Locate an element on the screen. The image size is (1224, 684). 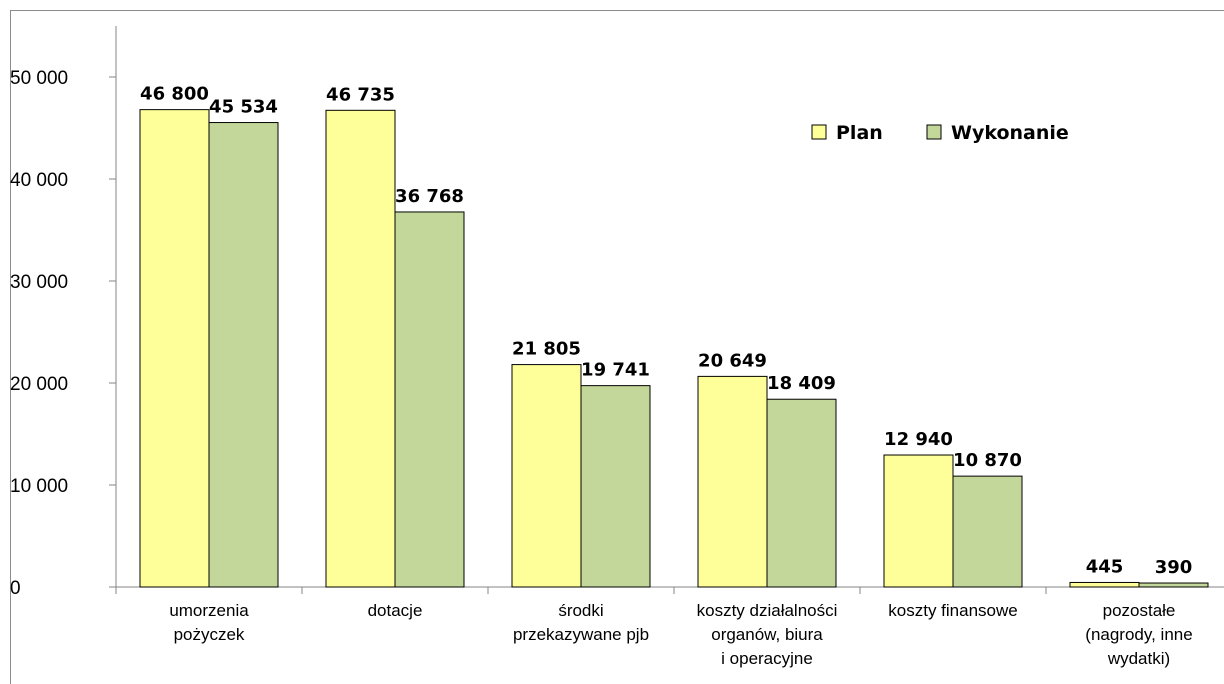
data-label-wykonanie-2: 19 741 is located at coordinates (615, 370).